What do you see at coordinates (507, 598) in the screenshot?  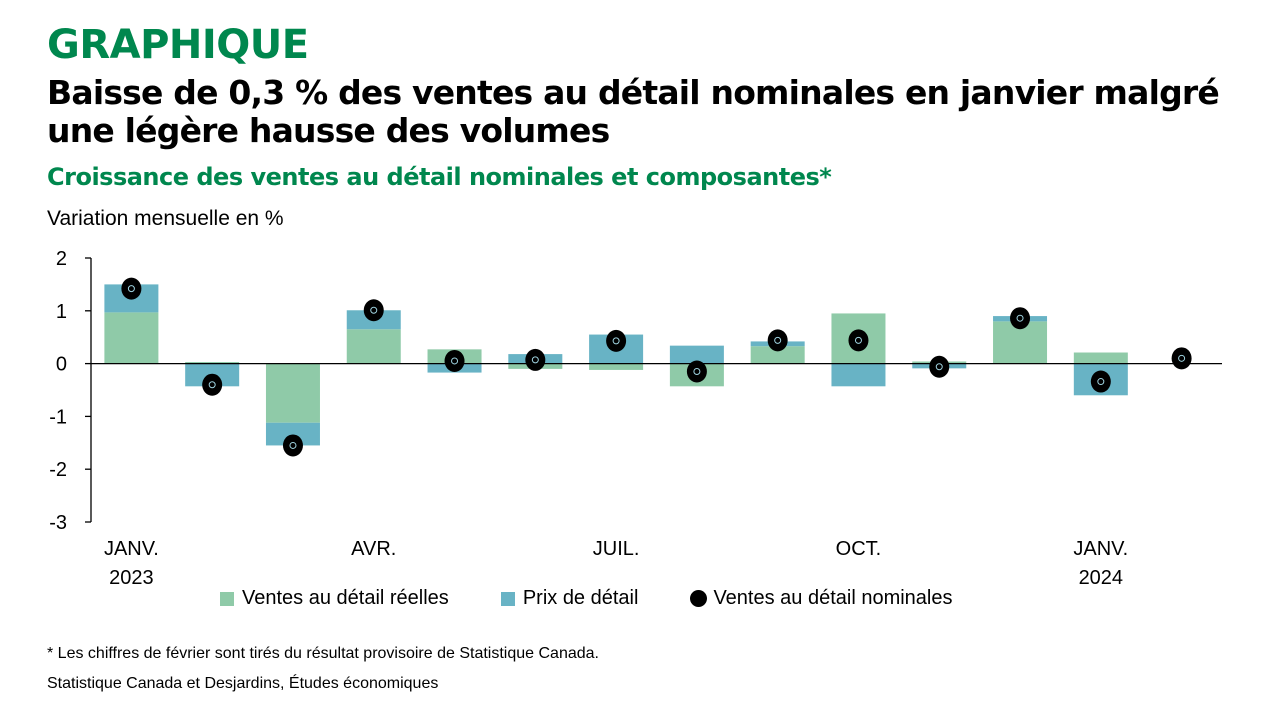 I see `legend-swatch-blue` at bounding box center [507, 598].